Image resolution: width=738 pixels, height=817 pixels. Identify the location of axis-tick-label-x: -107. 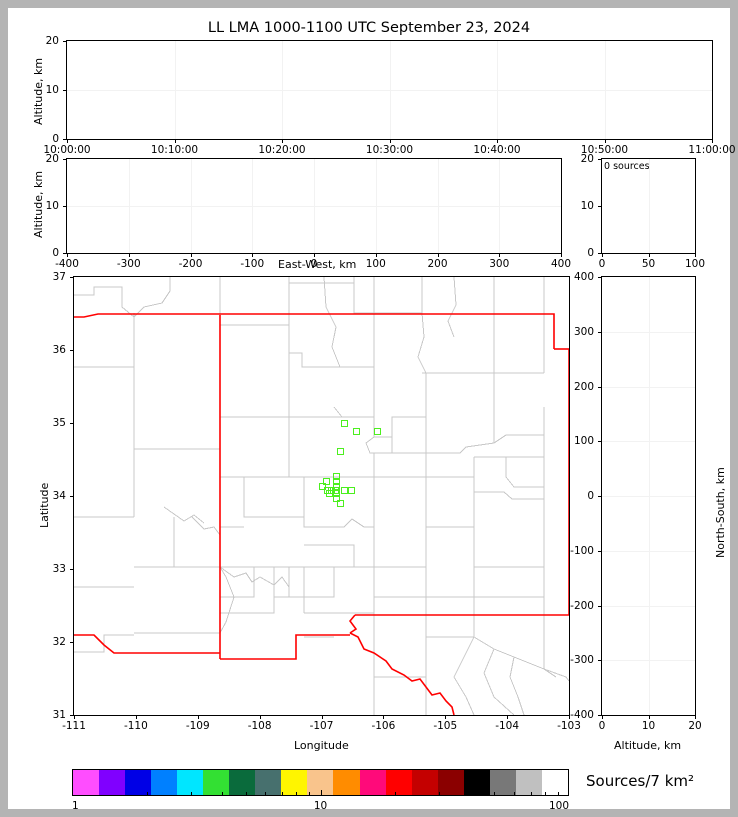
(321, 726).